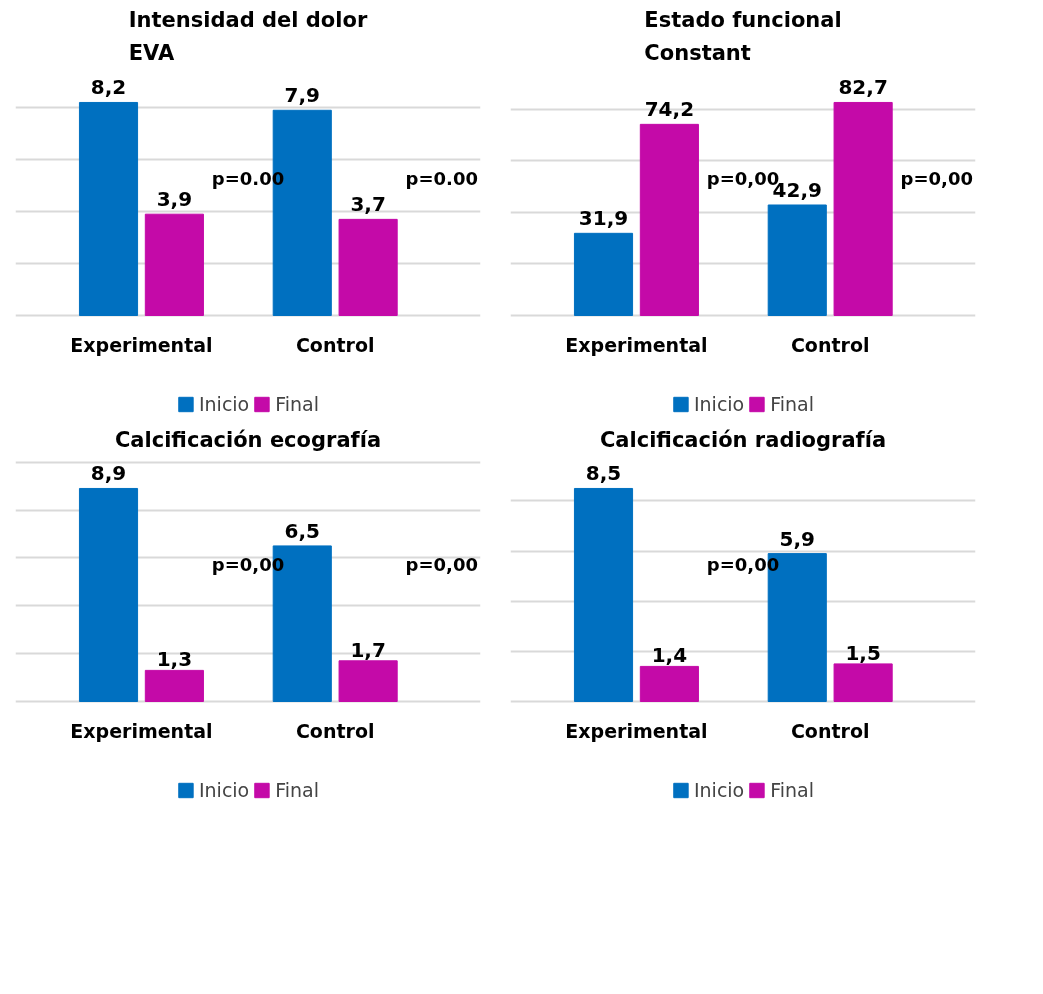 The width and height of the screenshot is (1043, 994). What do you see at coordinates (248, 439) in the screenshot?
I see `chart-title: Calcificación ecografía` at bounding box center [248, 439].